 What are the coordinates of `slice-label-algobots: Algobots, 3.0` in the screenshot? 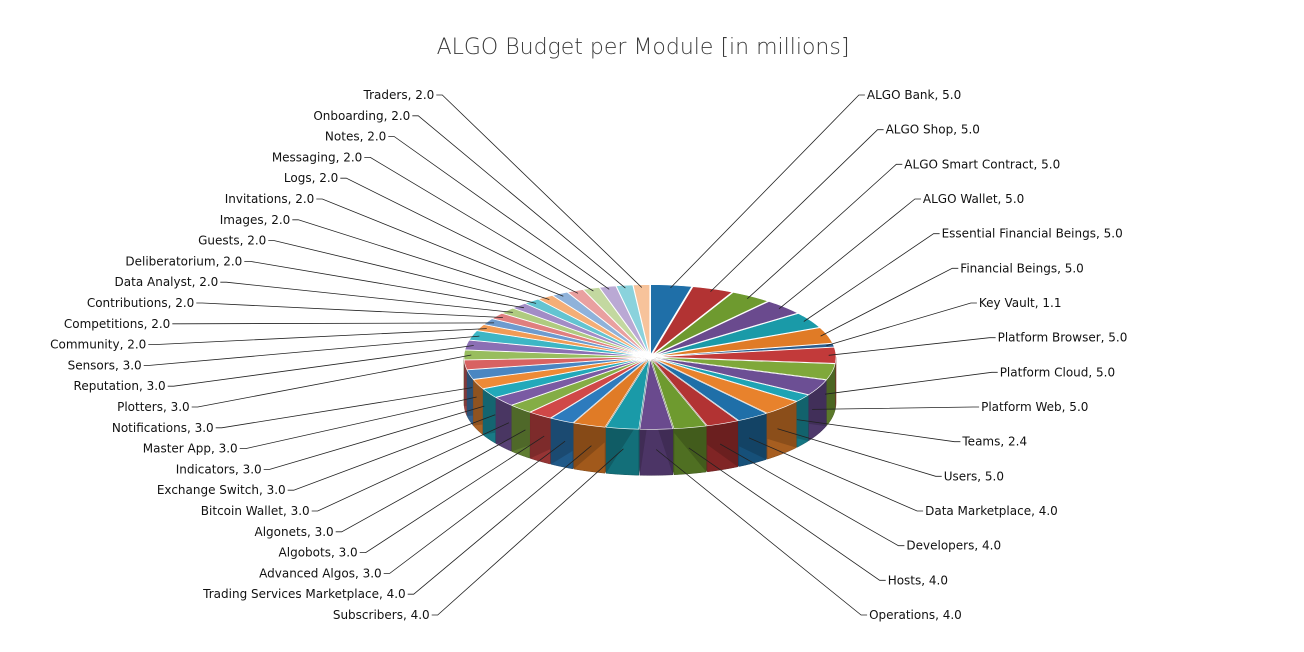 It's located at (318, 553).